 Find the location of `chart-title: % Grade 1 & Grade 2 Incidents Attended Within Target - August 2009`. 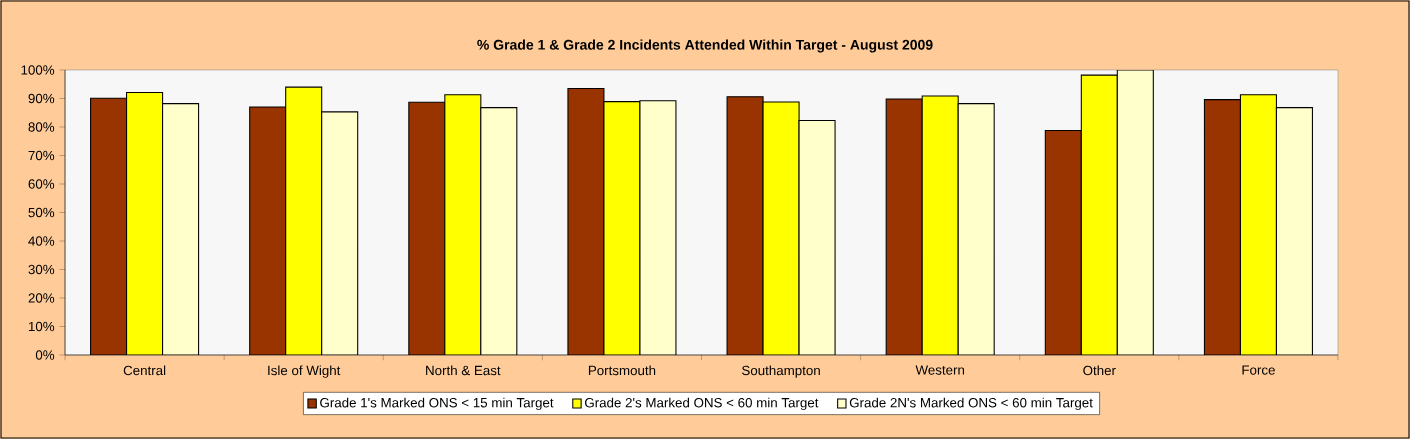

chart-title: % Grade 1 & Grade 2 Incidents Attended Within Target - August 2009 is located at coordinates (705, 46).